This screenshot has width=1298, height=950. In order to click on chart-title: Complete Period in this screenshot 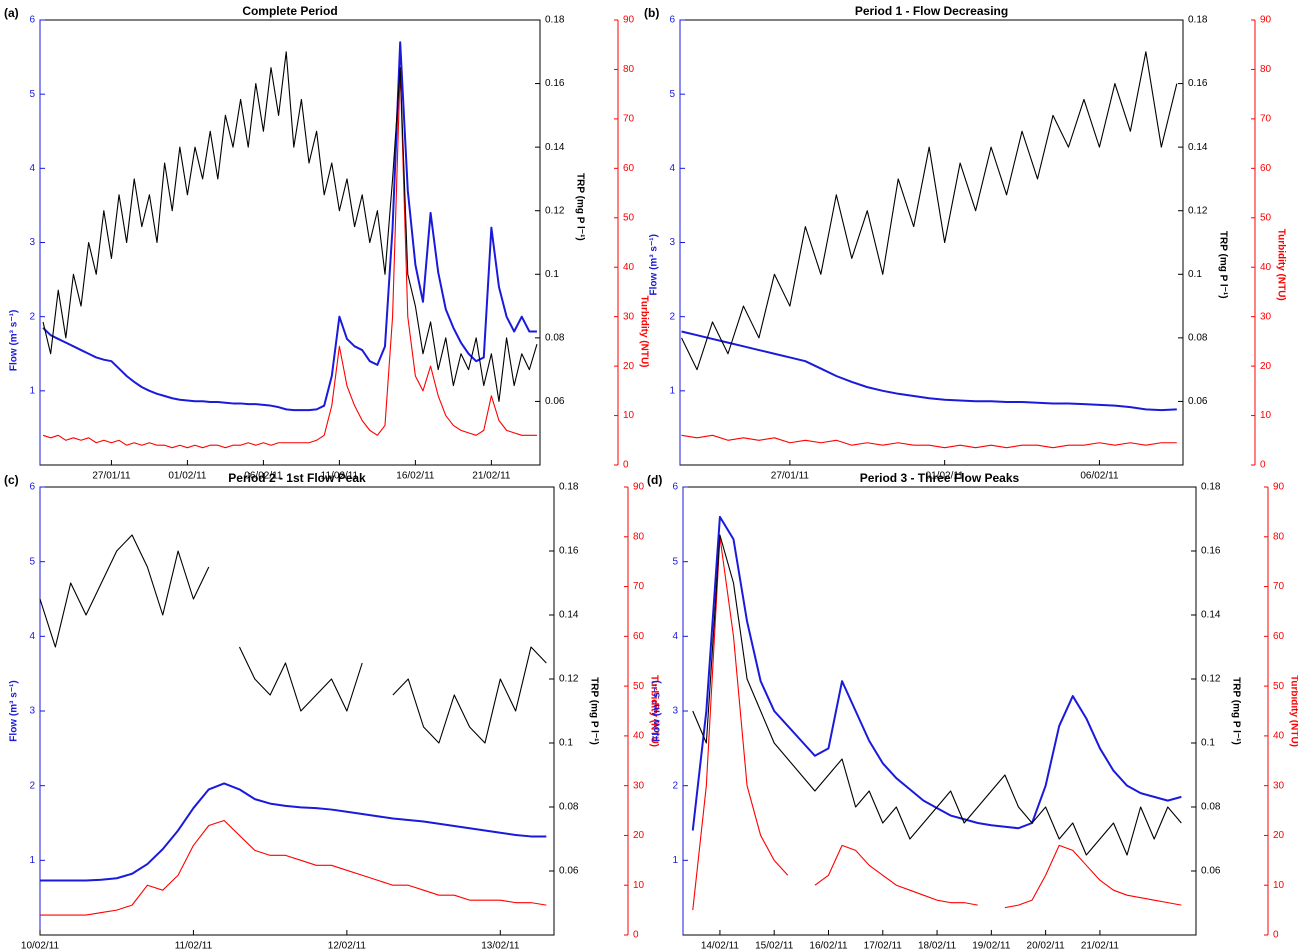, I will do `click(289, 11)`.